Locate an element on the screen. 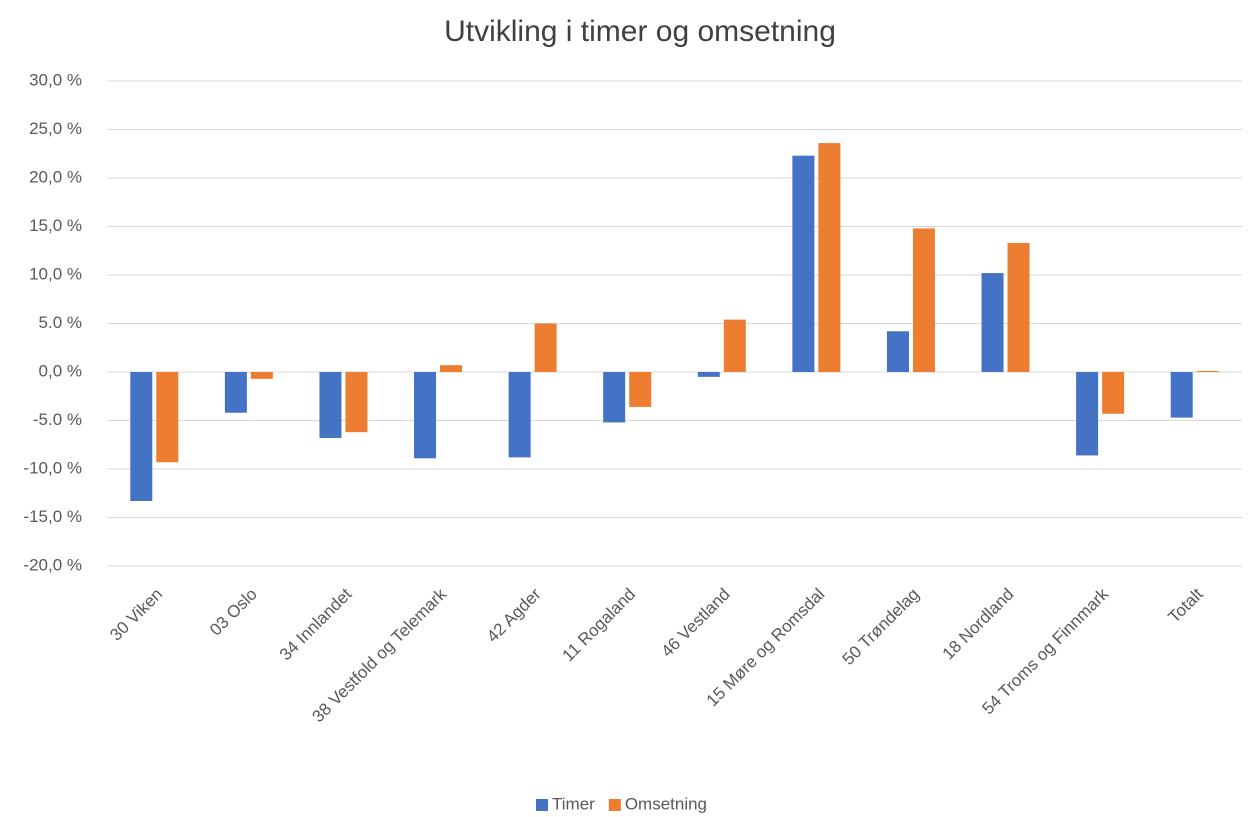 Image resolution: width=1258 pixels, height=817 pixels. x-tick-label: 03 Oslo is located at coordinates (233, 612).